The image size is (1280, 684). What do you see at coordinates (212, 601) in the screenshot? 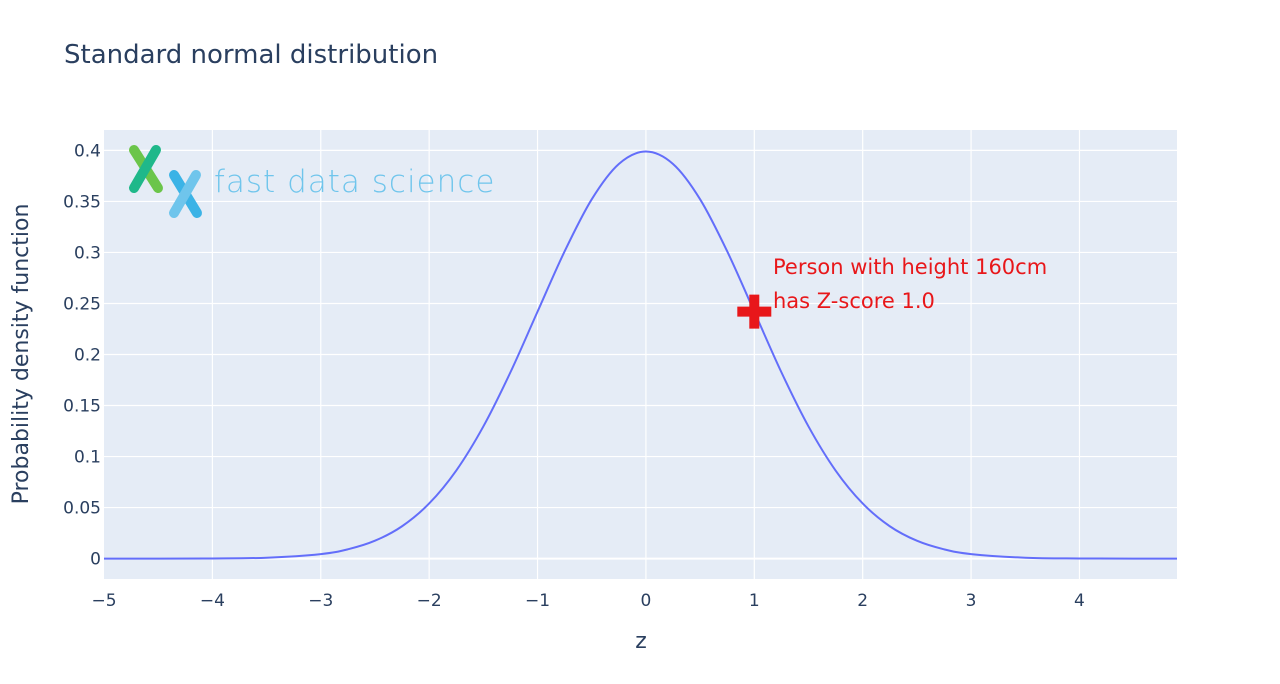
I see `x-tick-label: −4` at bounding box center [212, 601].